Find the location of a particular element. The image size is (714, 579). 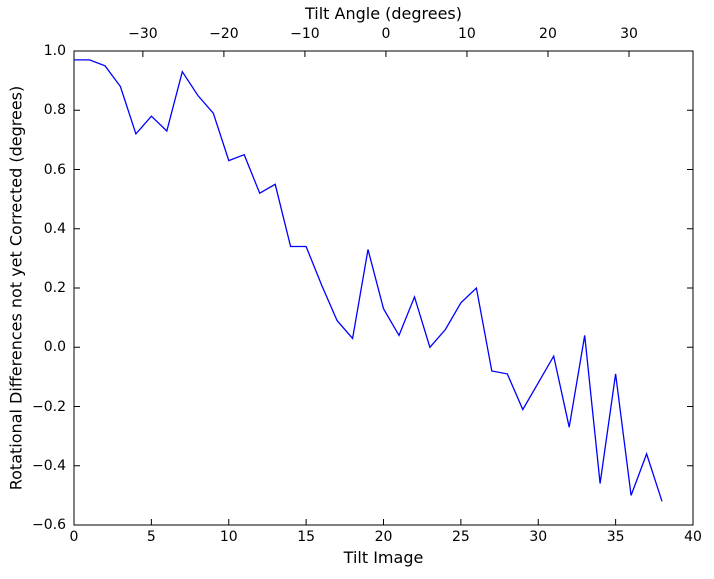

top-tick-label: −30 is located at coordinates (143, 34).